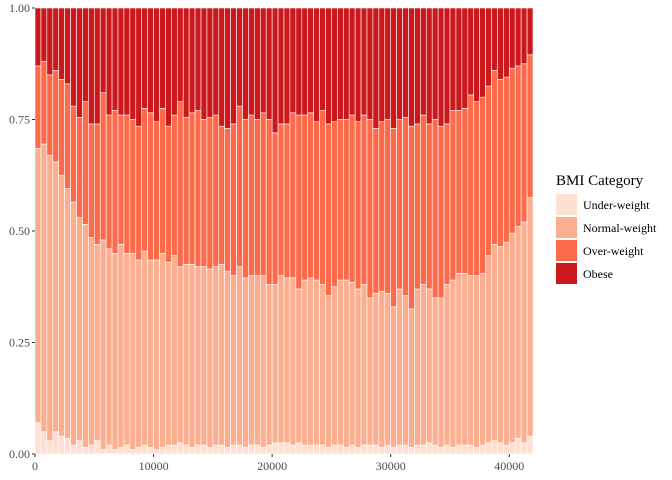  I want to click on legend-key-under-weight, so click(566, 204).